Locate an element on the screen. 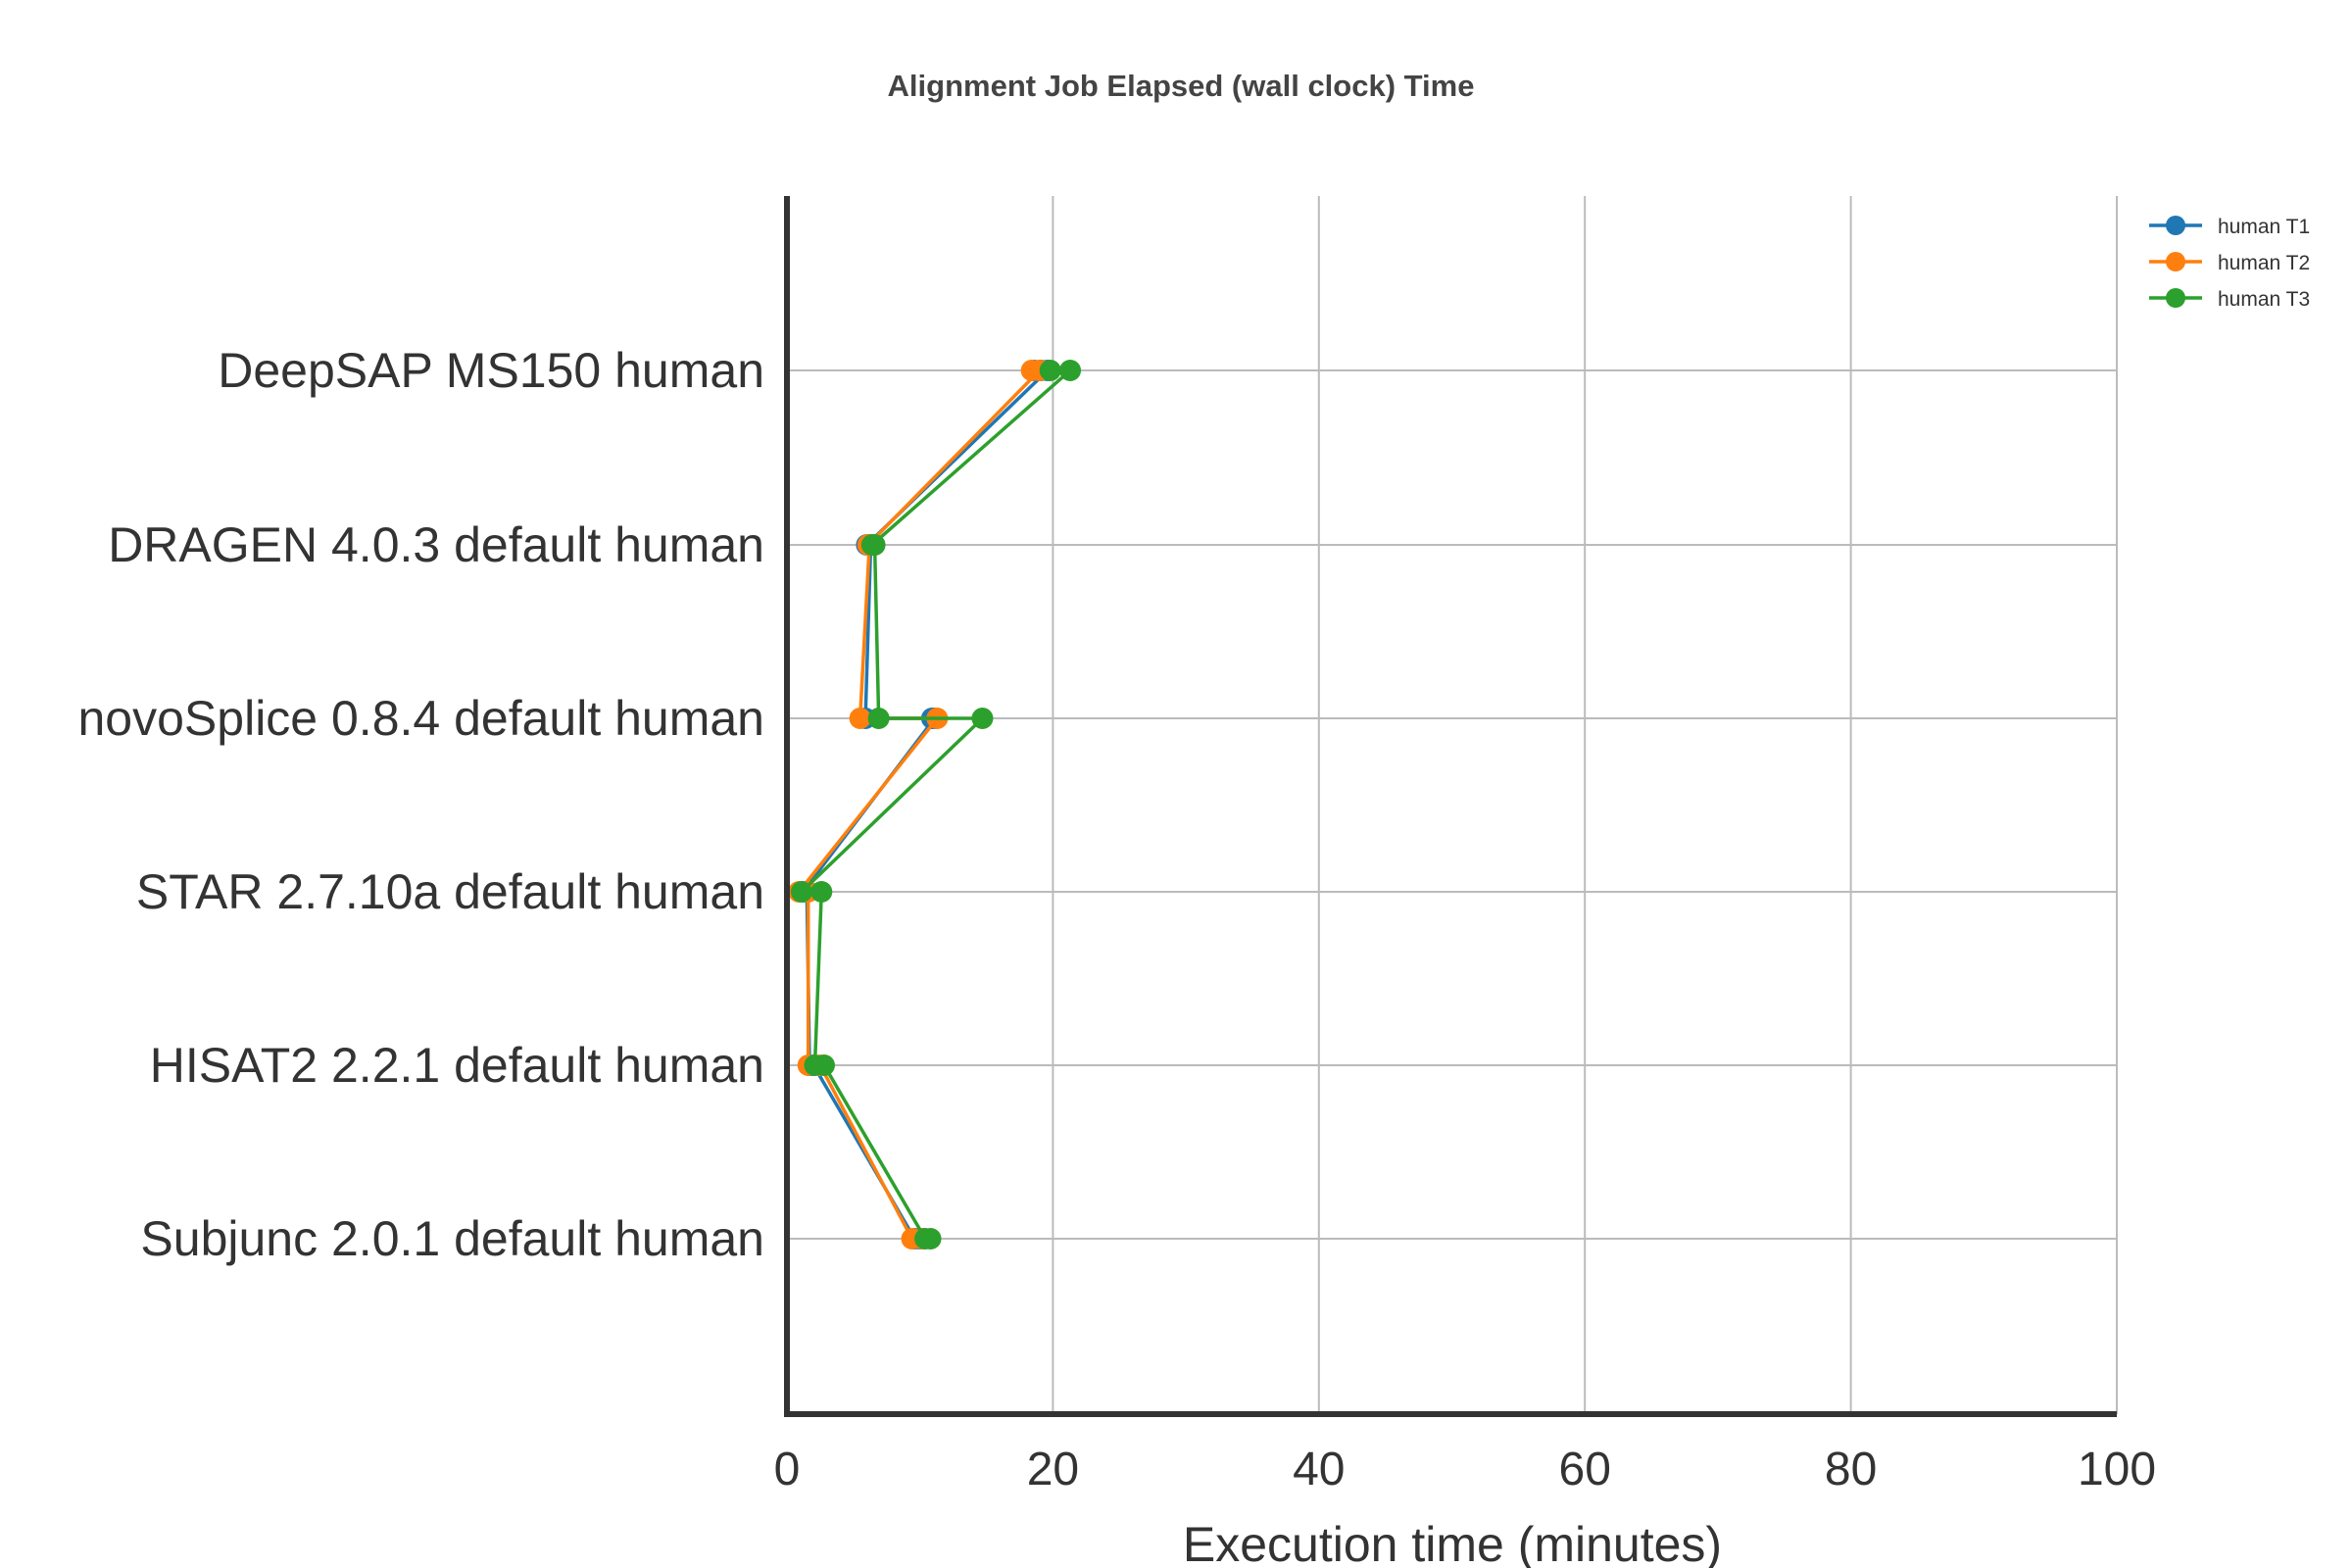 This screenshot has height=1568, width=2352. x-axis-tick-labels: 0 20 40 60 80 100 is located at coordinates (1465, 1469).